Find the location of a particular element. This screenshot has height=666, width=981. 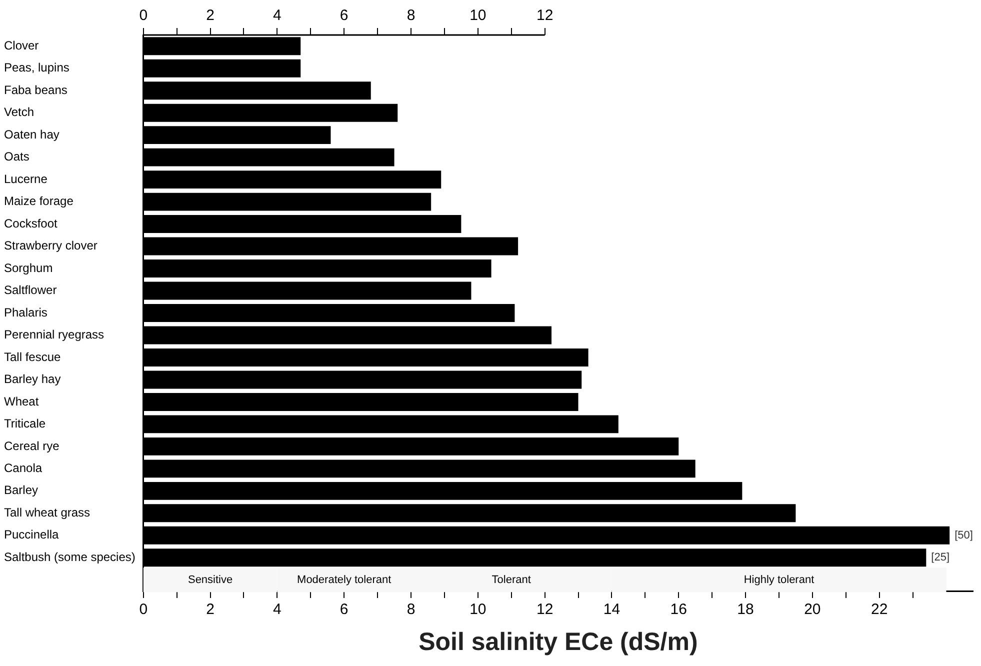

y-tick-label: Cereal rye is located at coordinates (32, 445).